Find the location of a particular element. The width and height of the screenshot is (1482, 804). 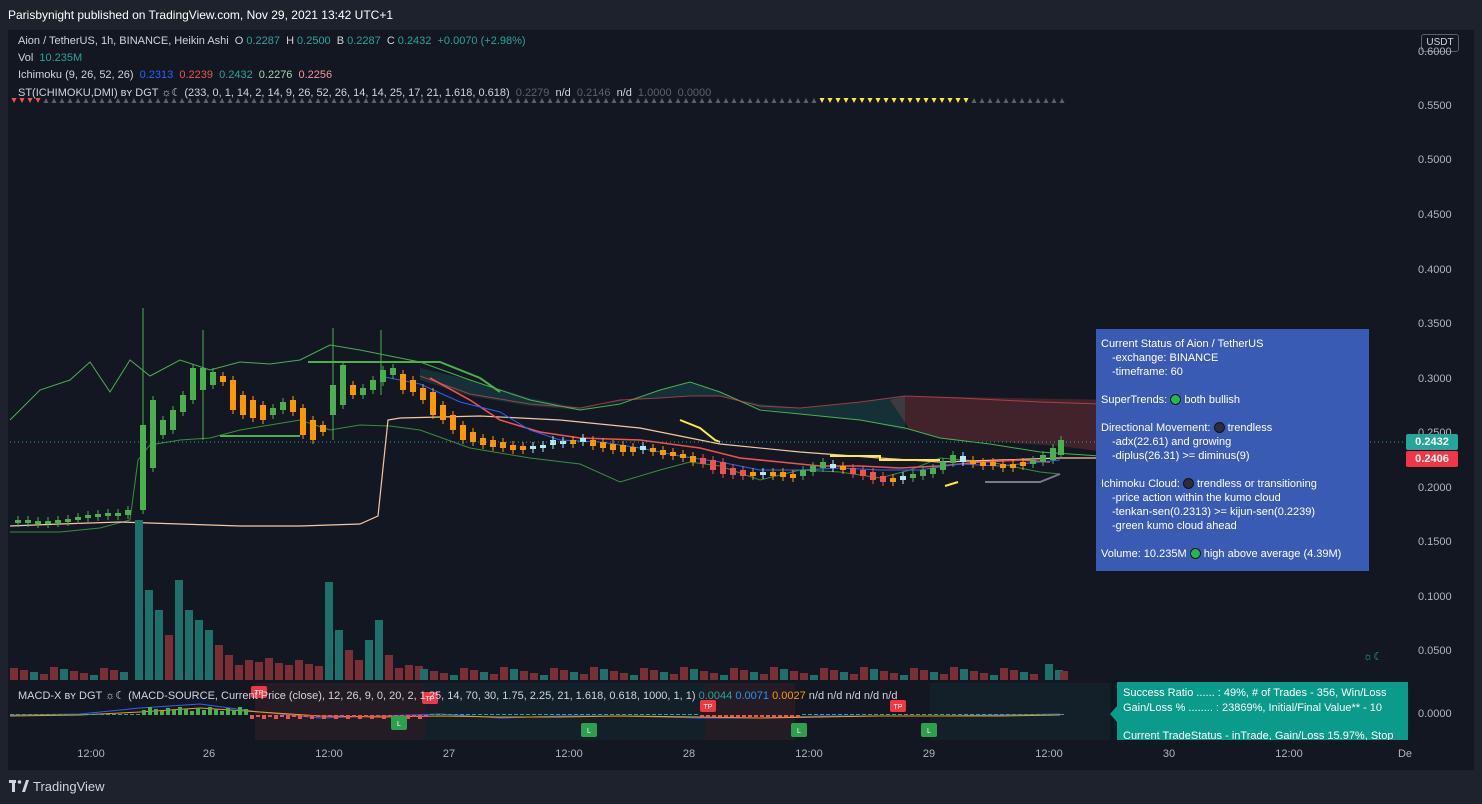

currency-button: USDT is located at coordinates (1440, 43).